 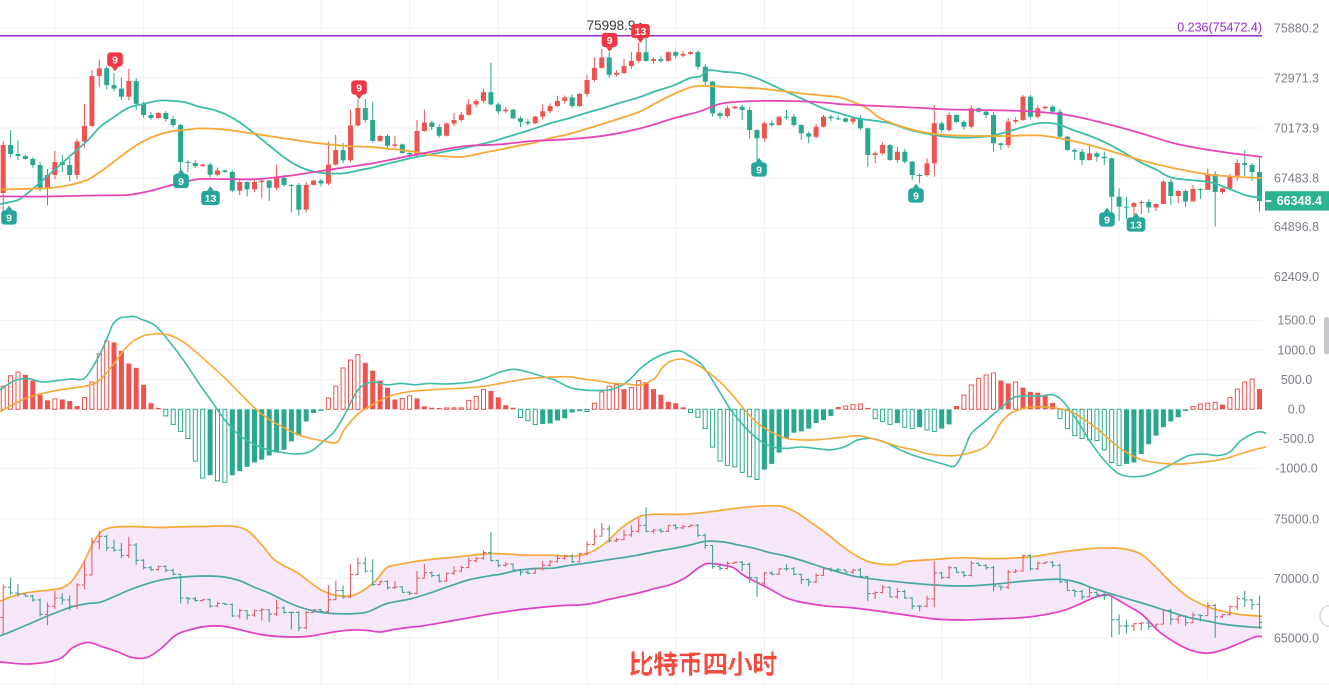 I want to click on svg-text: 75000.0, so click(x=1296, y=519).